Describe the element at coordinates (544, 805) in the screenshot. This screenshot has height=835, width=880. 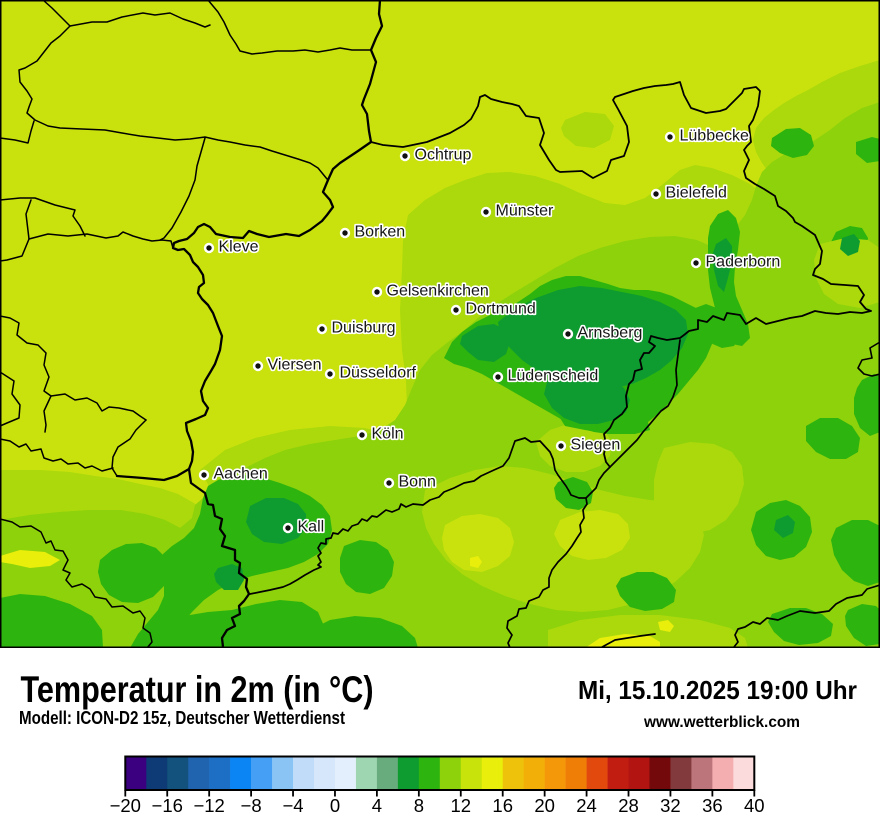
I see `svg-text: 20` at that location.